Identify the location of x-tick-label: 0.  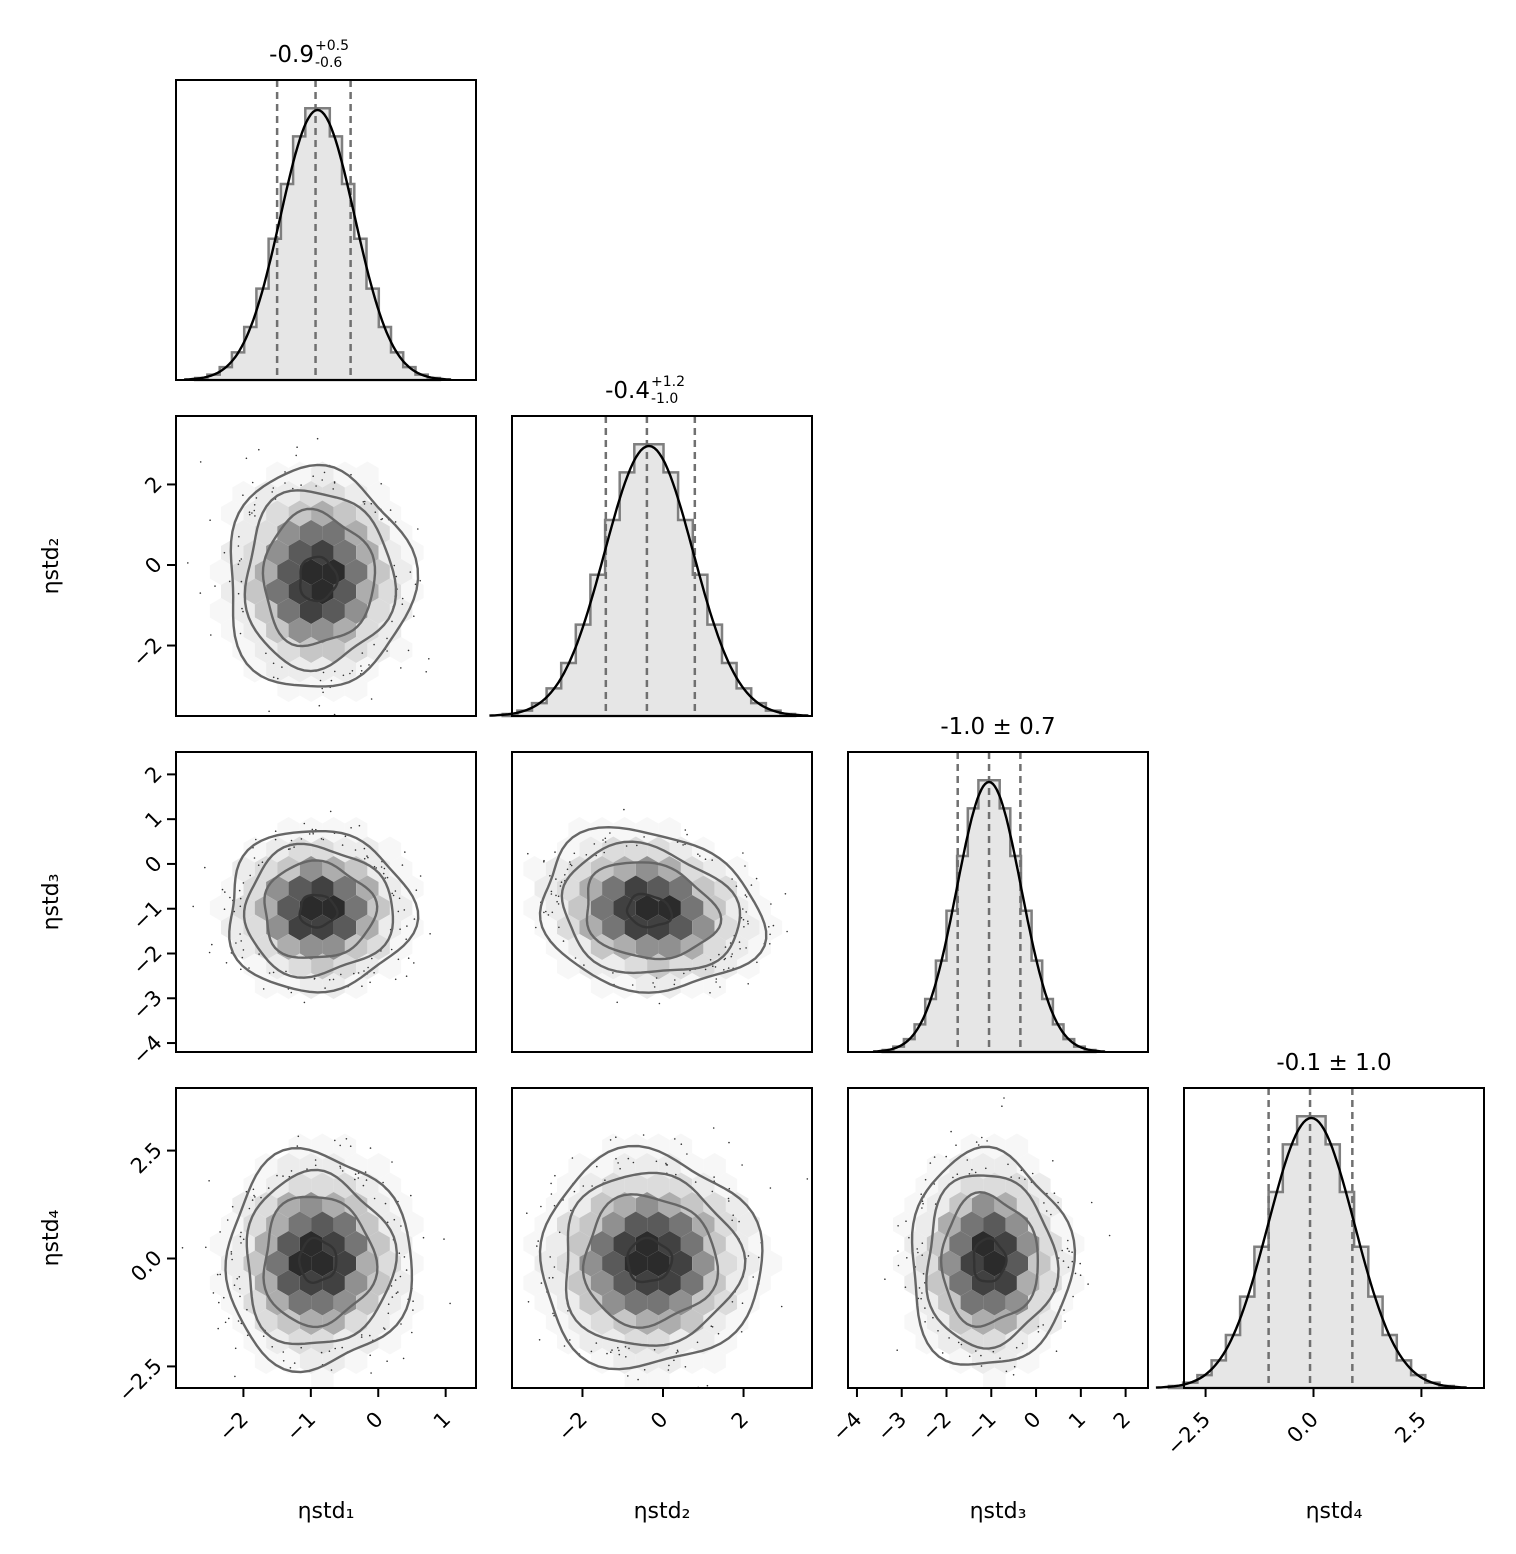
(1032, 1420).